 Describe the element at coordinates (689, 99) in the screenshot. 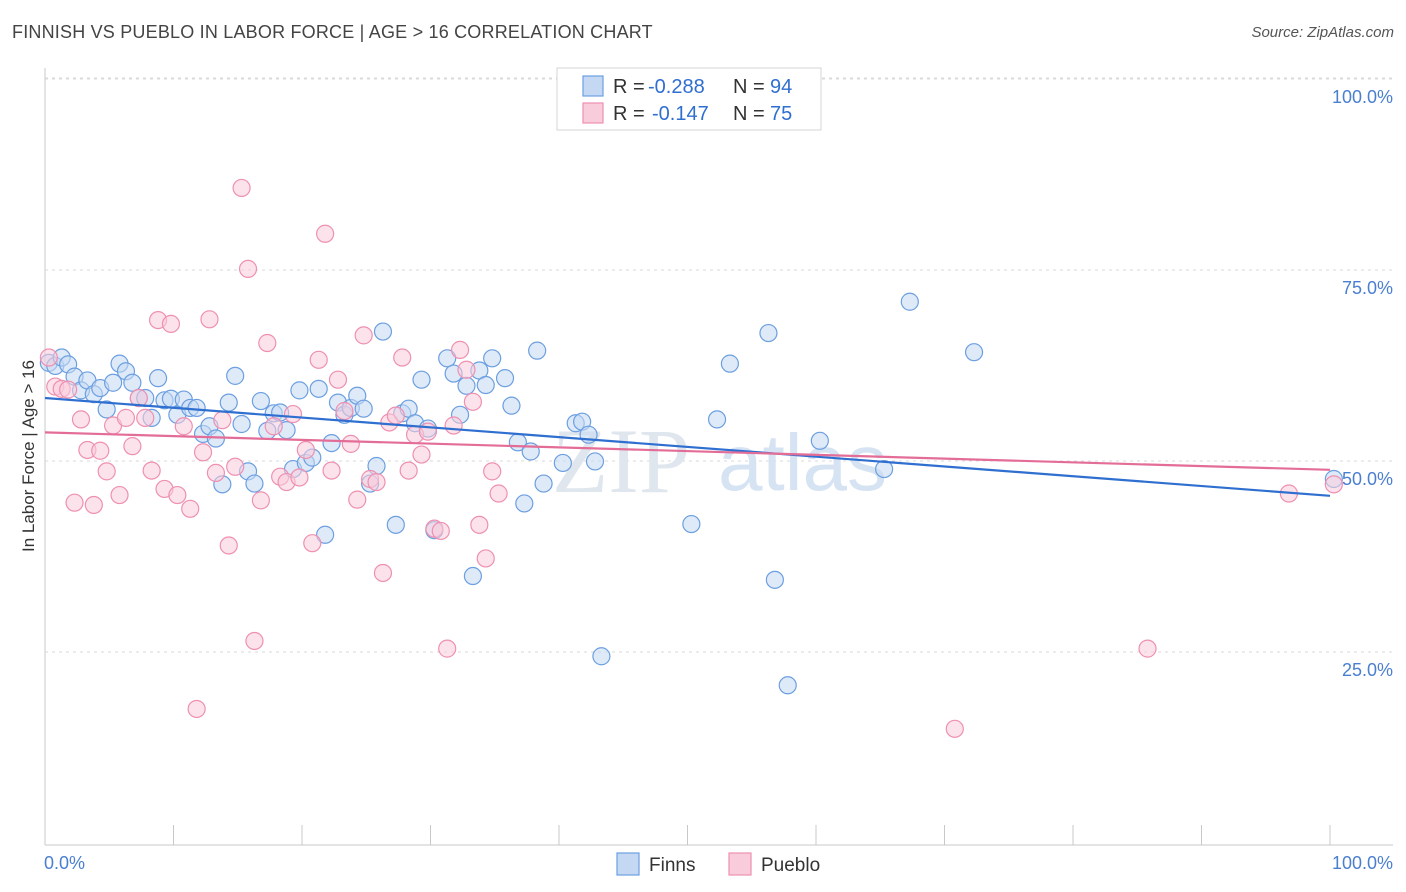

I see `legend-box: R = -0.288 N = 94 R = -0.147 N = 75` at that location.